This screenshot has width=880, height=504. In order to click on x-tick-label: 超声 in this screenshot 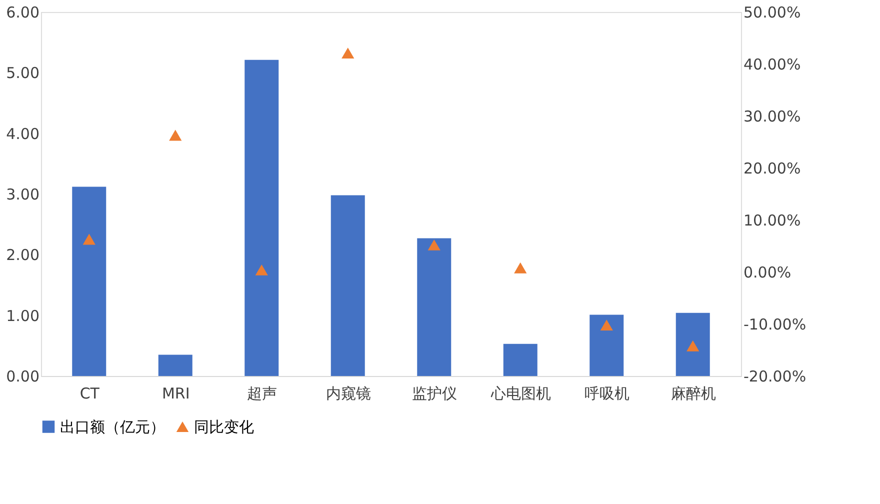, I will do `click(262, 393)`.